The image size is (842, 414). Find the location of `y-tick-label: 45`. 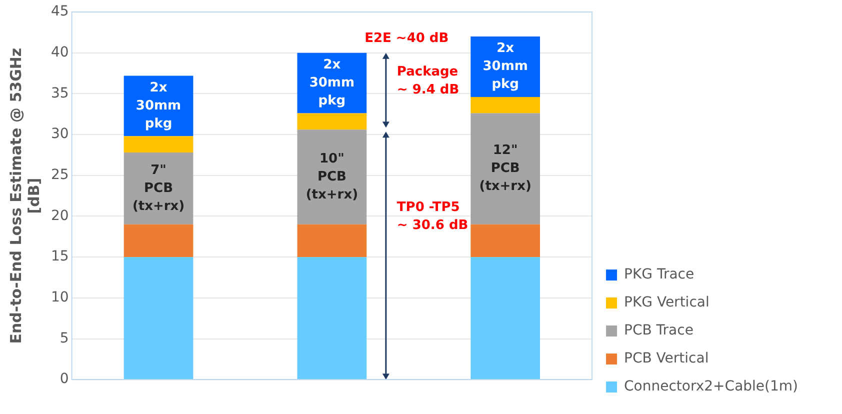

y-tick-label: 45 is located at coordinates (59, 12).